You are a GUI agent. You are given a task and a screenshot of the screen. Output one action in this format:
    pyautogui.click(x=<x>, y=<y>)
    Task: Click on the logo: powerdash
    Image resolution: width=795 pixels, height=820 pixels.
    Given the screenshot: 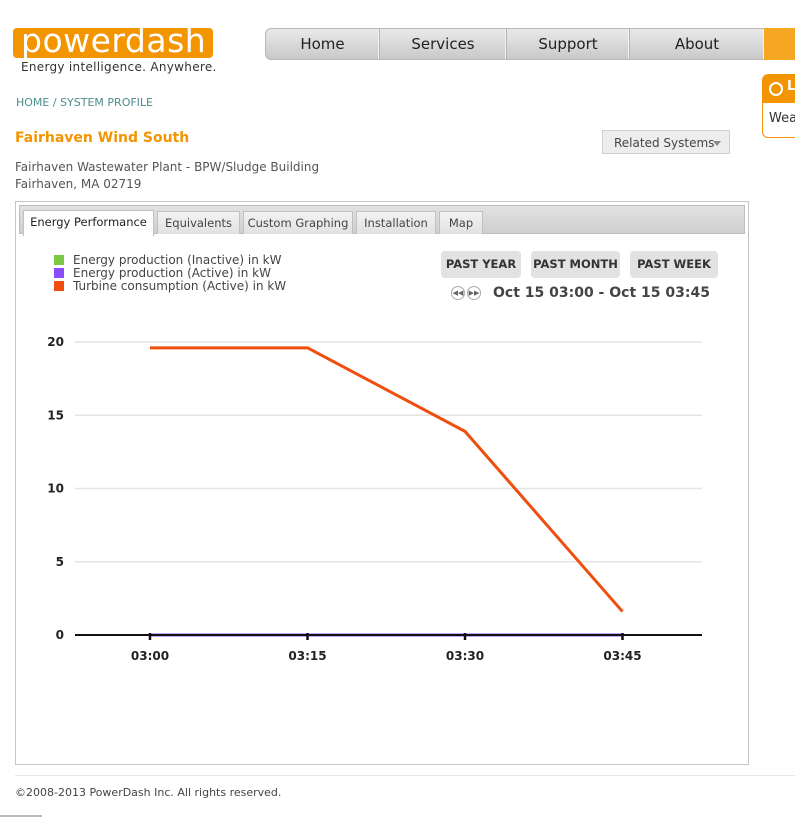 What is the action you would take?
    pyautogui.click(x=114, y=40)
    